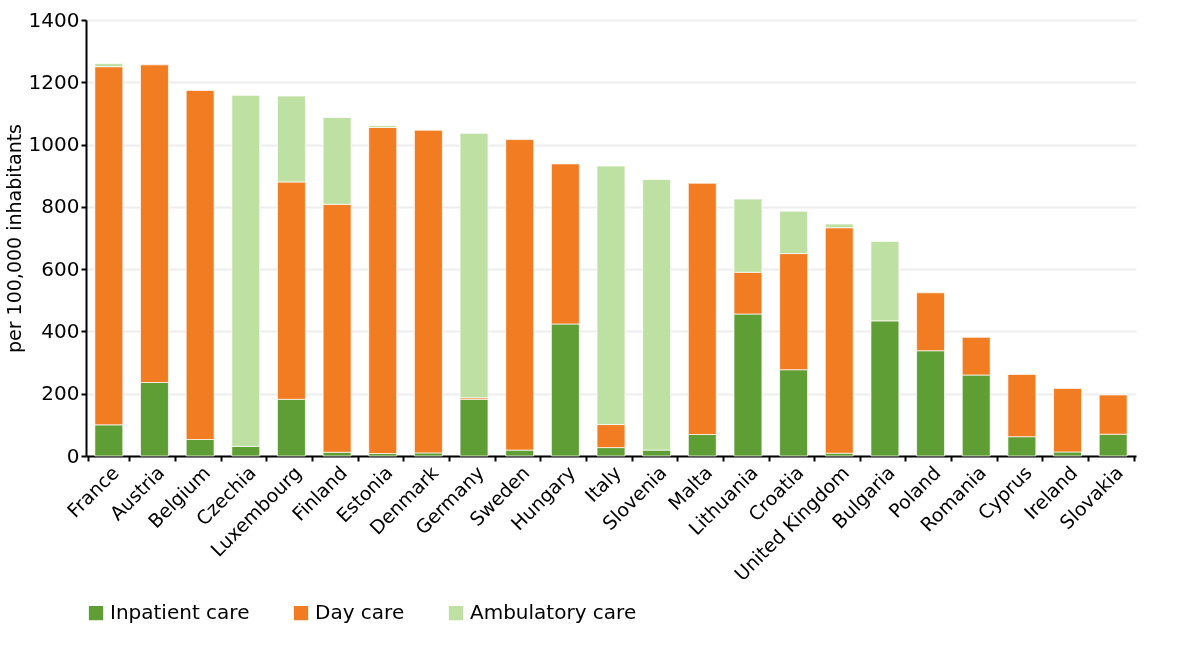 The height and width of the screenshot is (671, 1197). Describe the element at coordinates (60, 268) in the screenshot. I see `y-tick-label: 600` at that location.